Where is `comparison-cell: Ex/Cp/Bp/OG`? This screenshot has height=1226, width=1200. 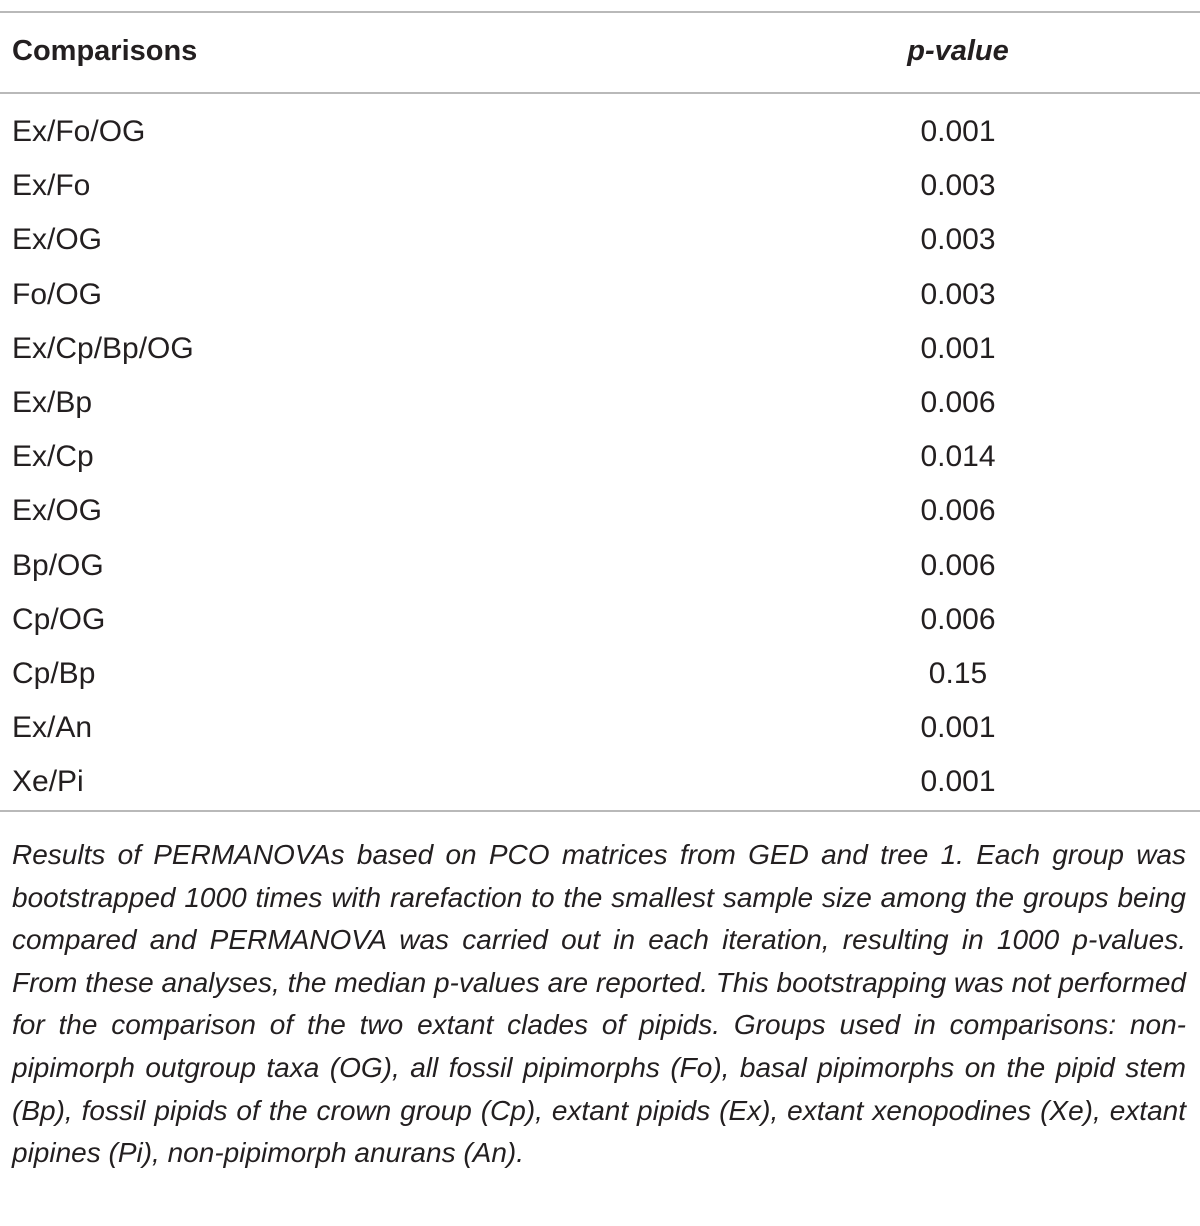
comparison-cell: Ex/Cp/Bp/OG is located at coordinates (103, 348).